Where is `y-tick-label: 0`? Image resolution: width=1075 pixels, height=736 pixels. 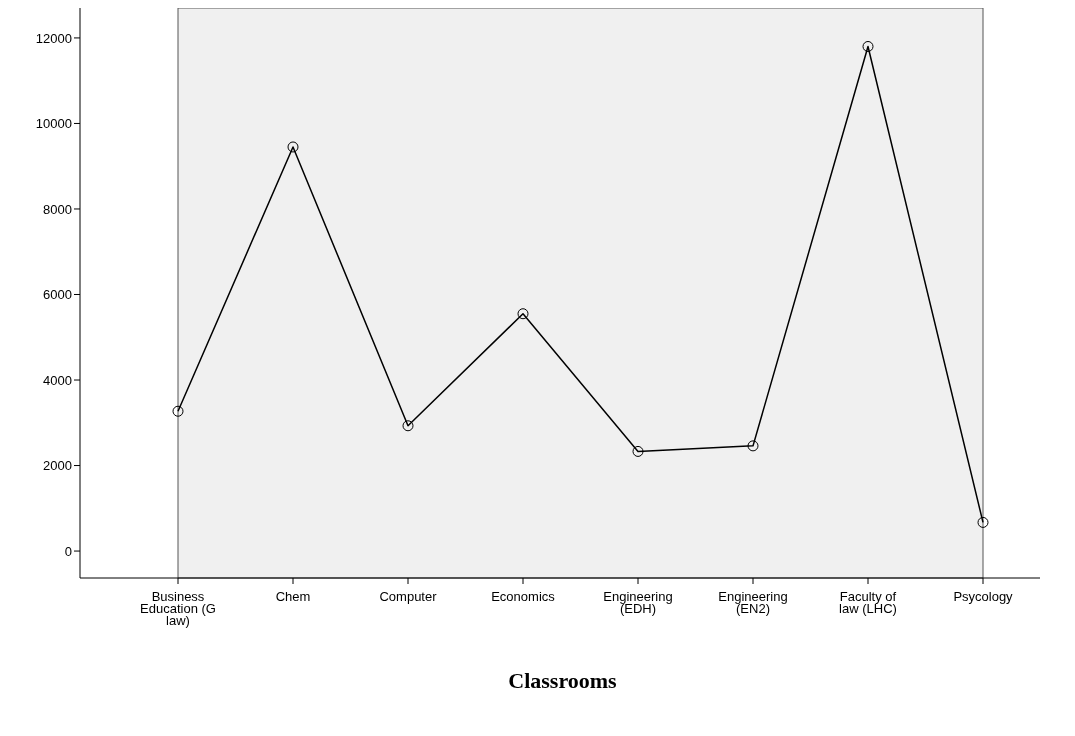 y-tick-label: 0 is located at coordinates (68, 551).